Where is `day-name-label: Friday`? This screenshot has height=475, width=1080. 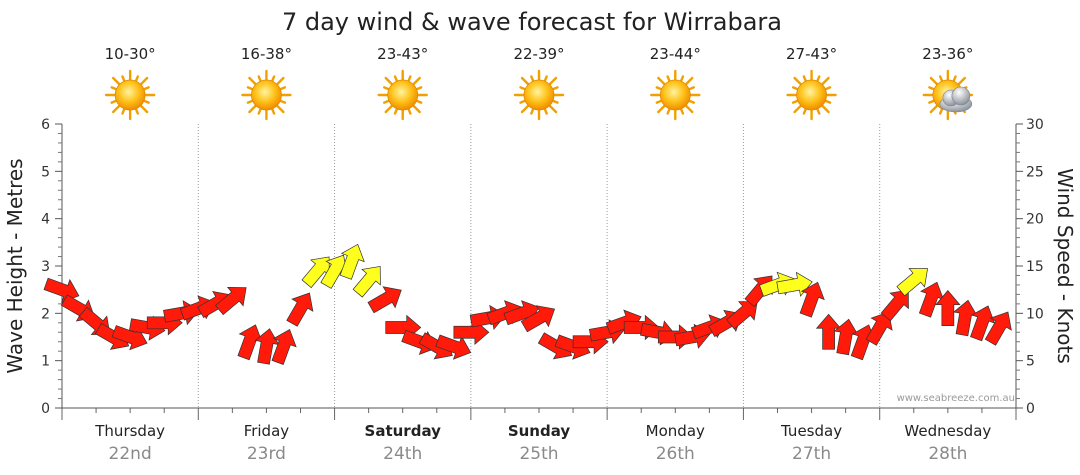
day-name-label: Friday is located at coordinates (267, 431).